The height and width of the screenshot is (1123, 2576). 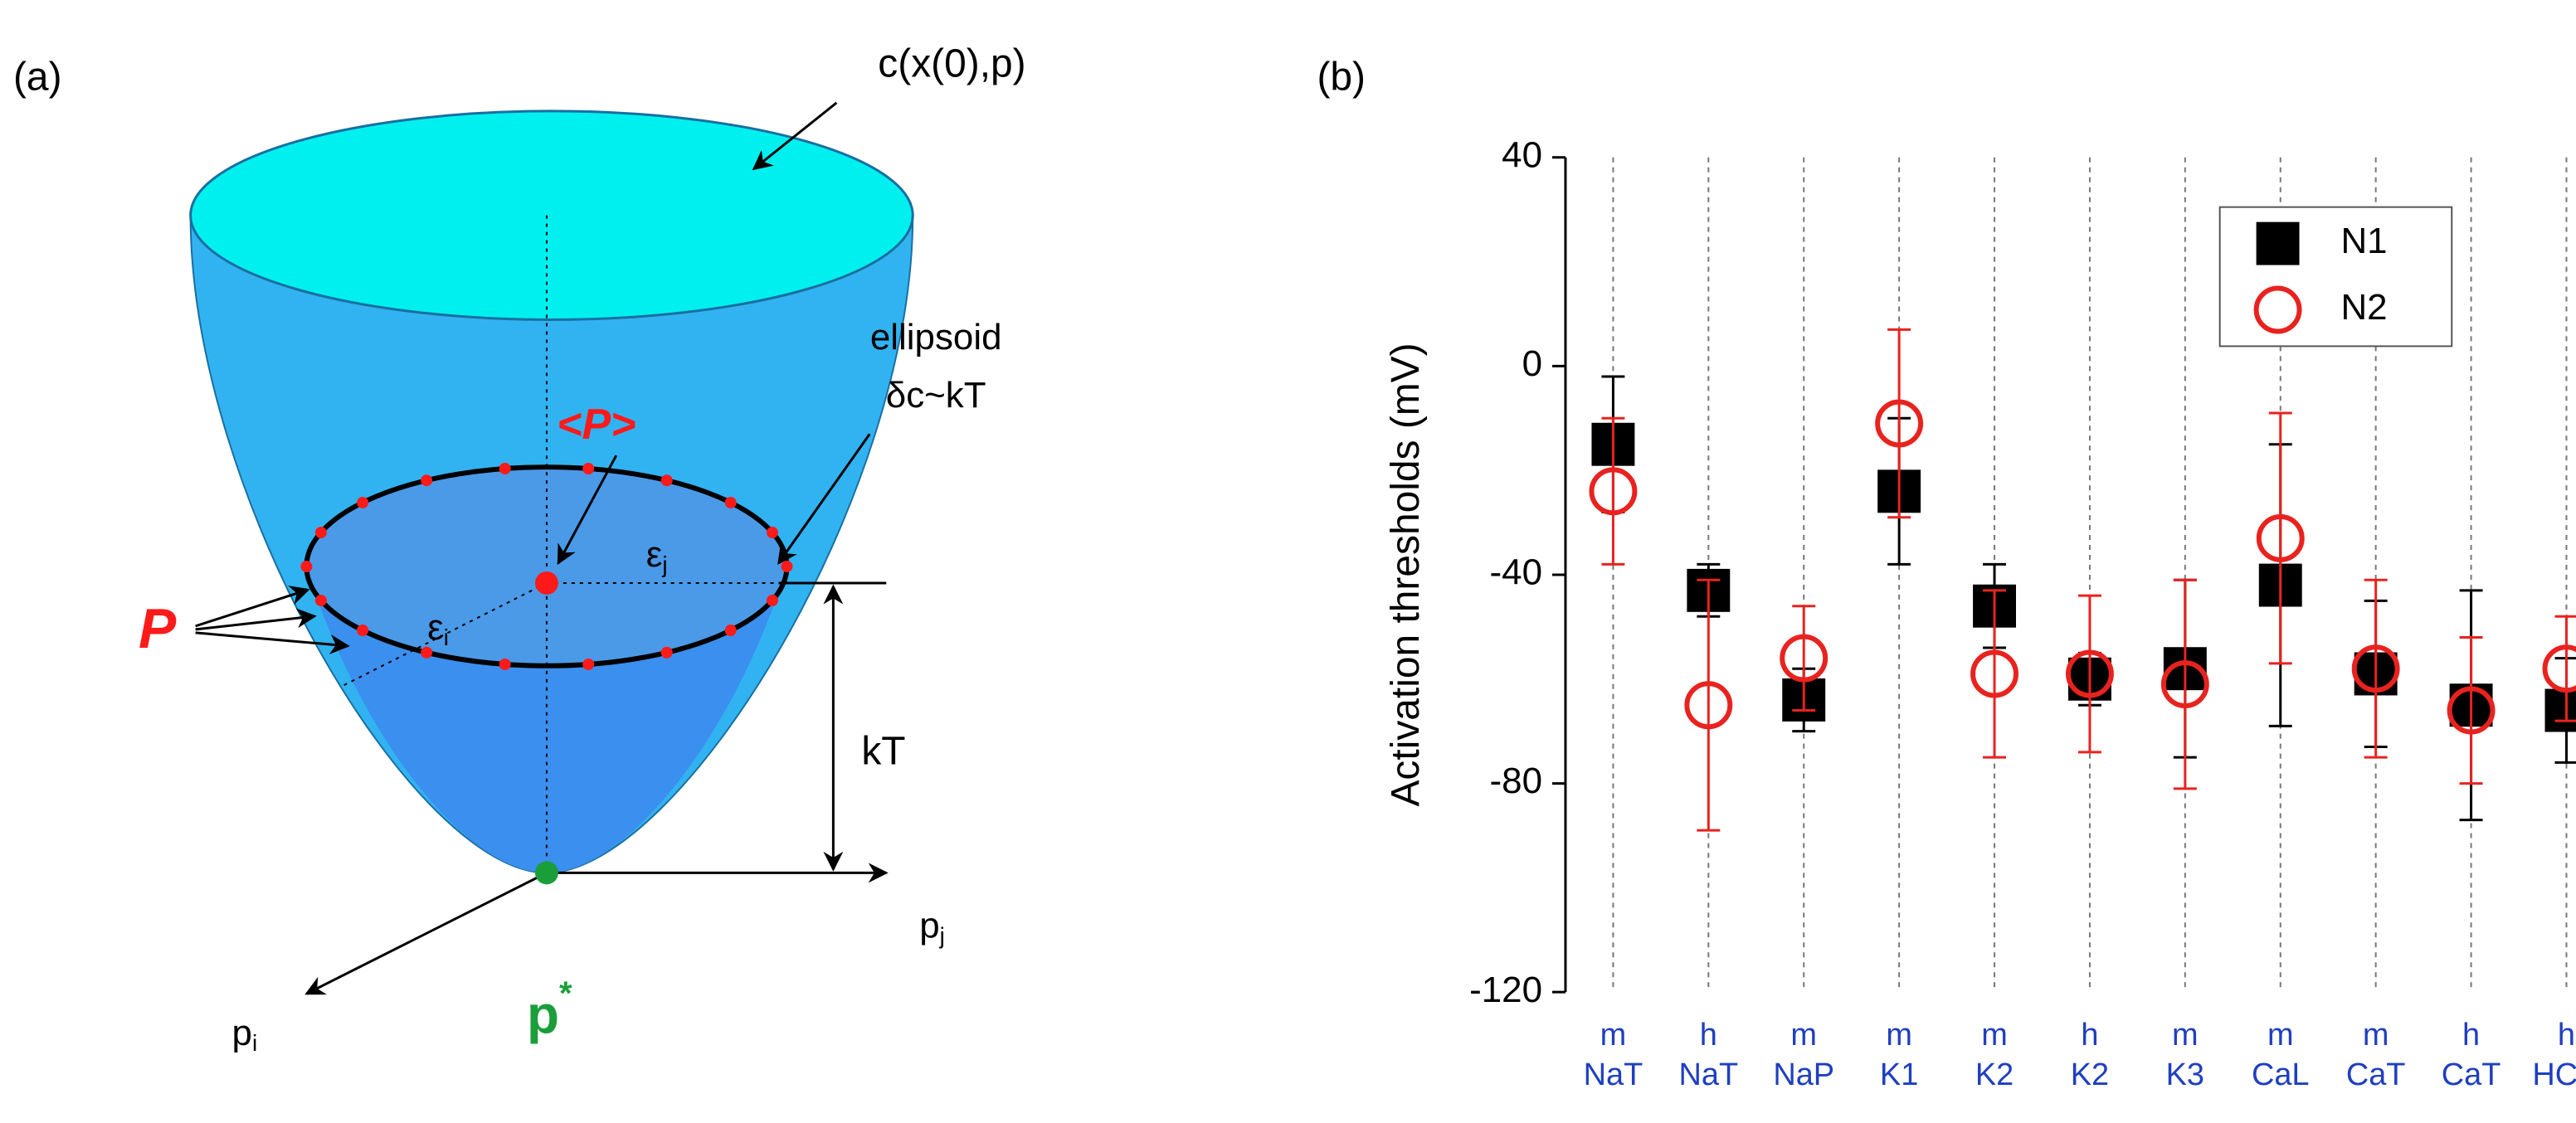 What do you see at coordinates (596, 425) in the screenshot?
I see `mean-label: <P>` at bounding box center [596, 425].